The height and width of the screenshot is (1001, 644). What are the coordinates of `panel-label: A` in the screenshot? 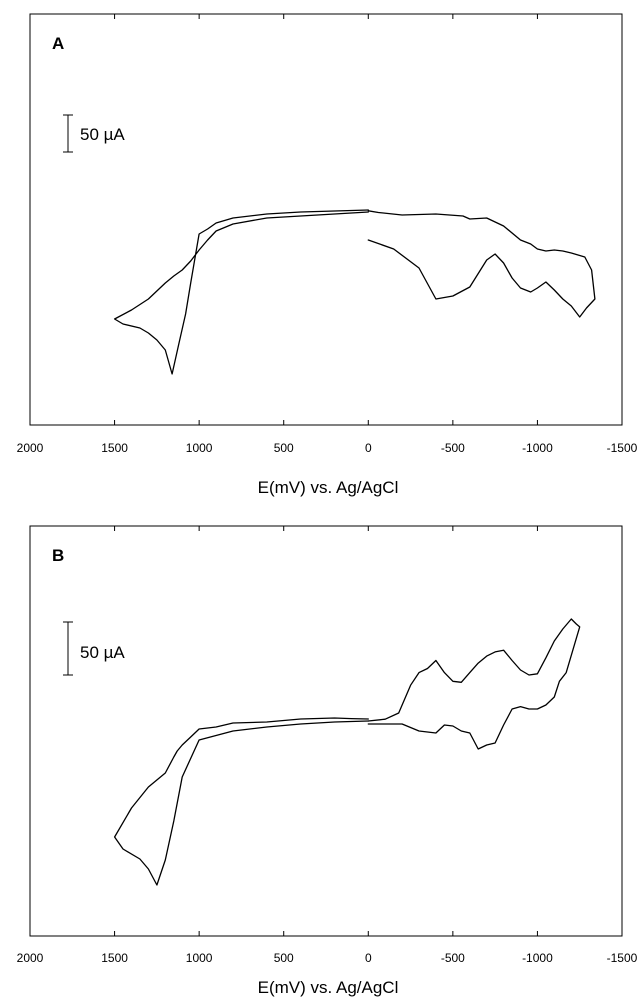 It's located at (58, 43).